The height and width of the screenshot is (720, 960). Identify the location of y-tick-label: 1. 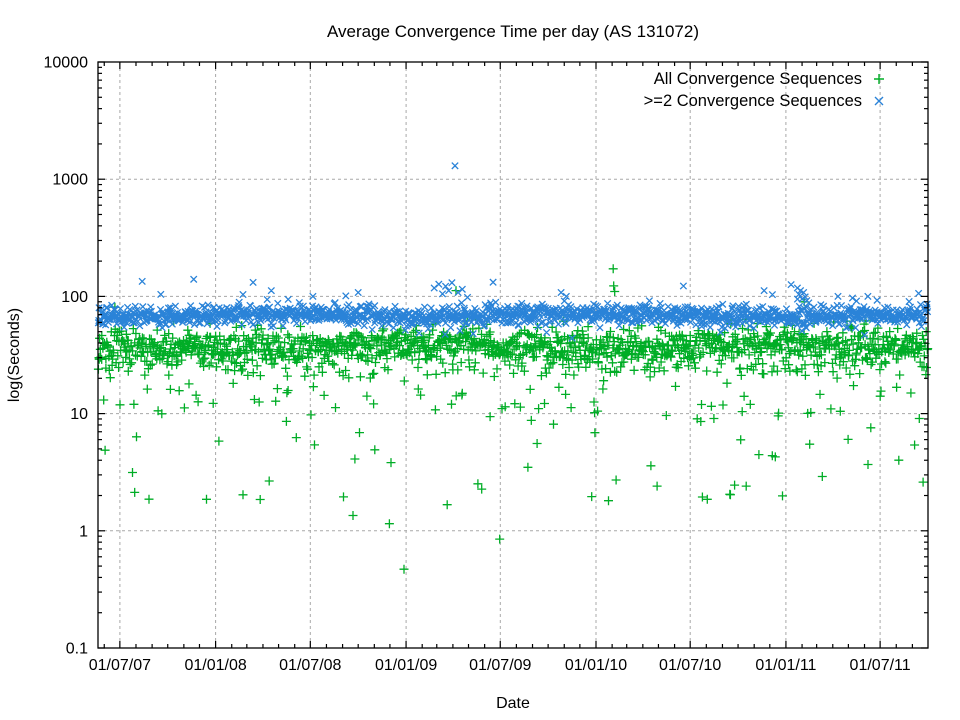
(83, 531).